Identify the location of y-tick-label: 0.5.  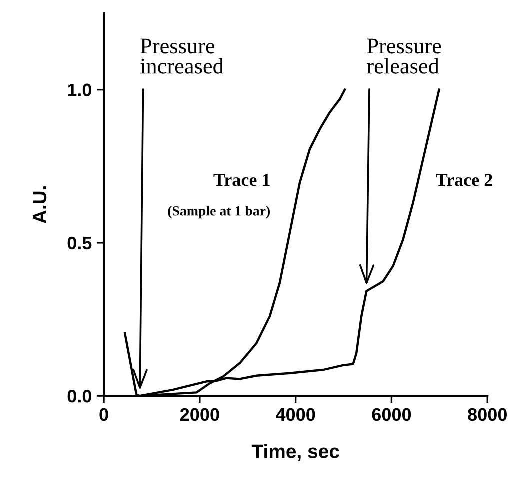
(80, 243).